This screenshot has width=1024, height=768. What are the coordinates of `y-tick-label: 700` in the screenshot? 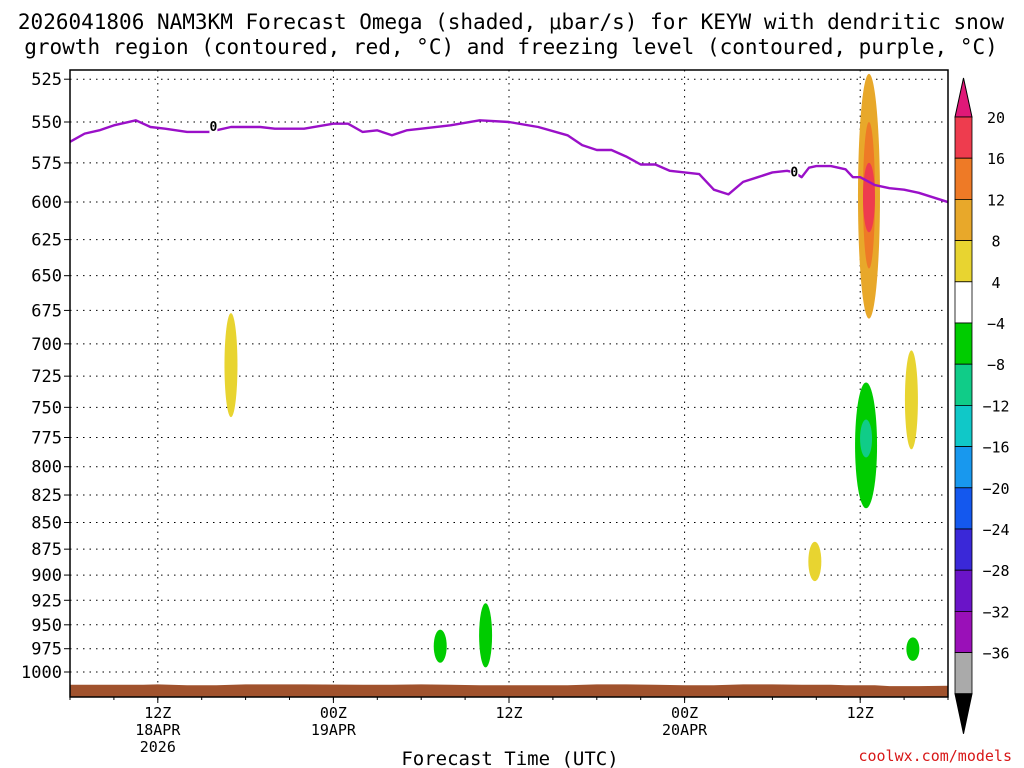 It's located at (46, 345).